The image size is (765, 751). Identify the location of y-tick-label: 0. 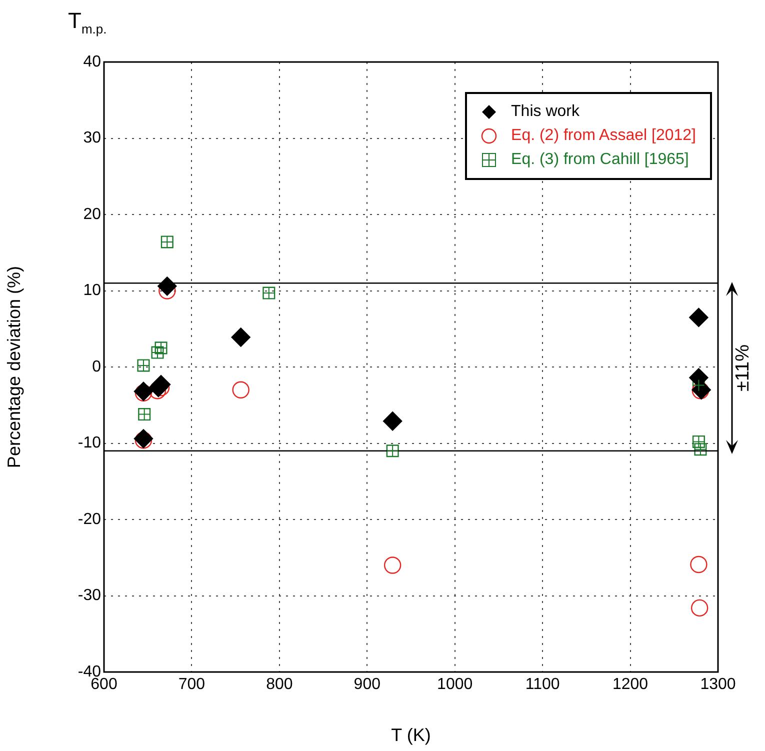
(97, 367).